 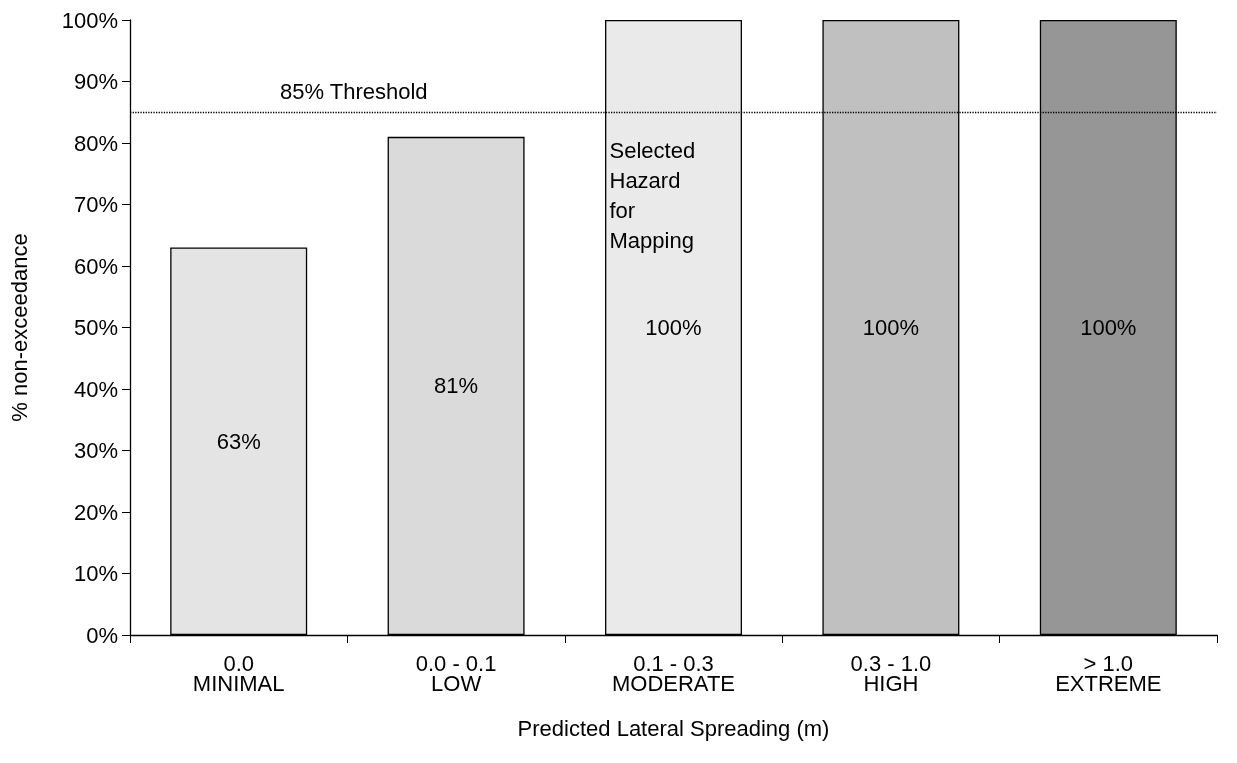 What do you see at coordinates (354, 91) in the screenshot?
I see `ref-line-label: 85% Threshold` at bounding box center [354, 91].